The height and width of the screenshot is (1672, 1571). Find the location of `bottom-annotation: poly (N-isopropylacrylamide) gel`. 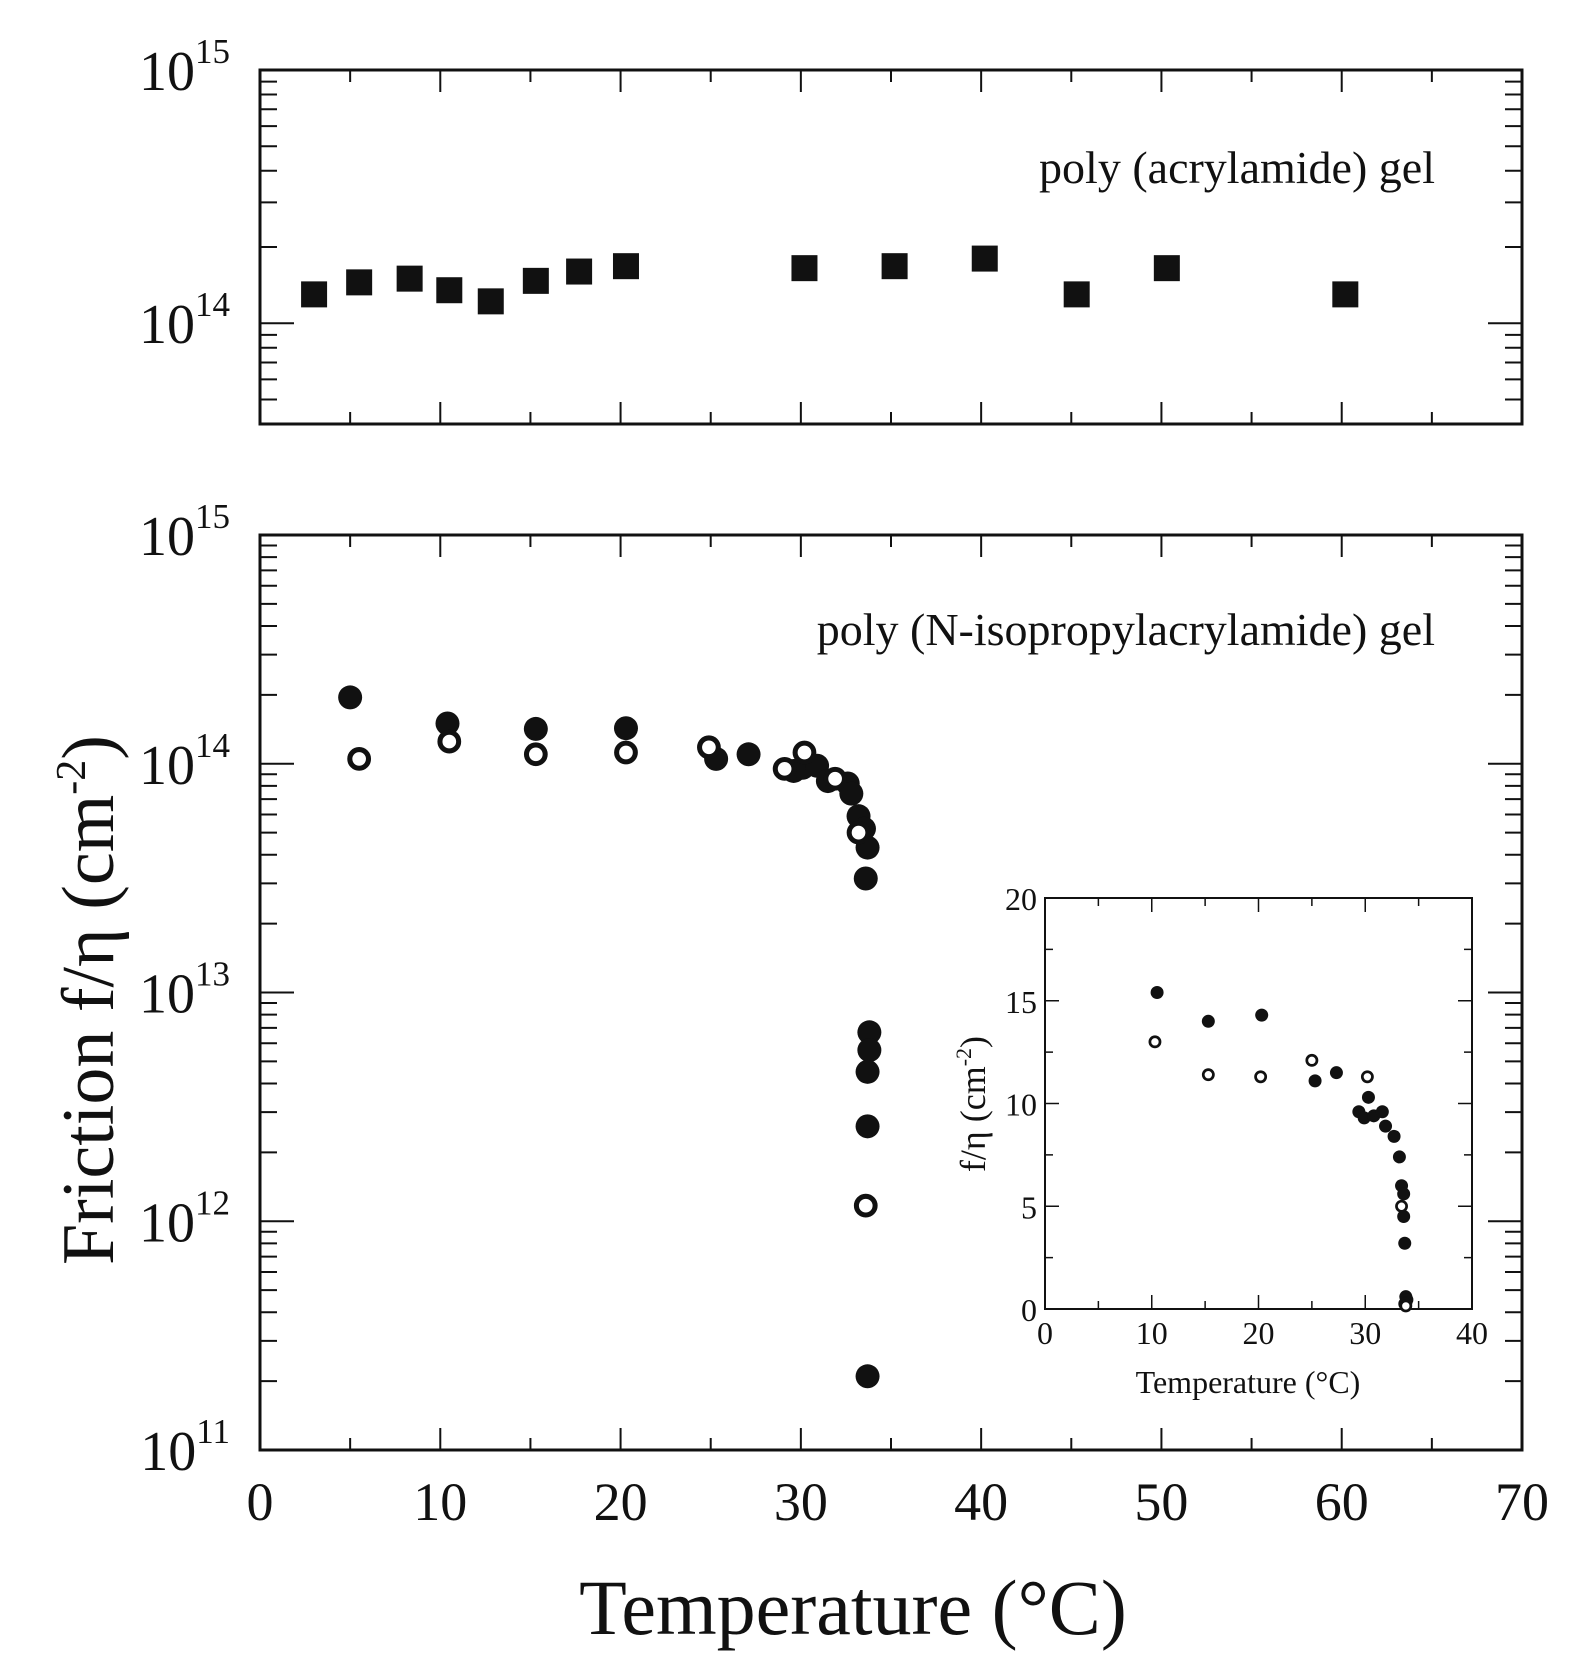

bottom-annotation: poly (N-isopropylacrylamide) gel is located at coordinates (1126, 629).